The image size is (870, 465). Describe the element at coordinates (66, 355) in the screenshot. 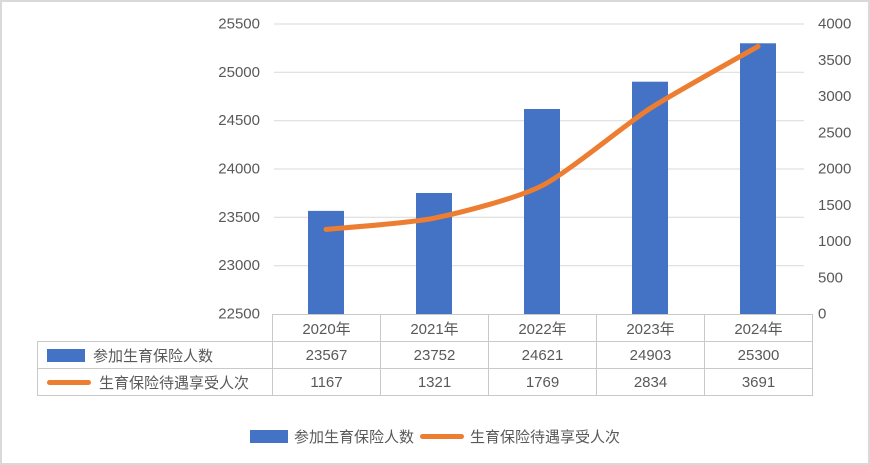

I see `key-bar-swatch` at that location.